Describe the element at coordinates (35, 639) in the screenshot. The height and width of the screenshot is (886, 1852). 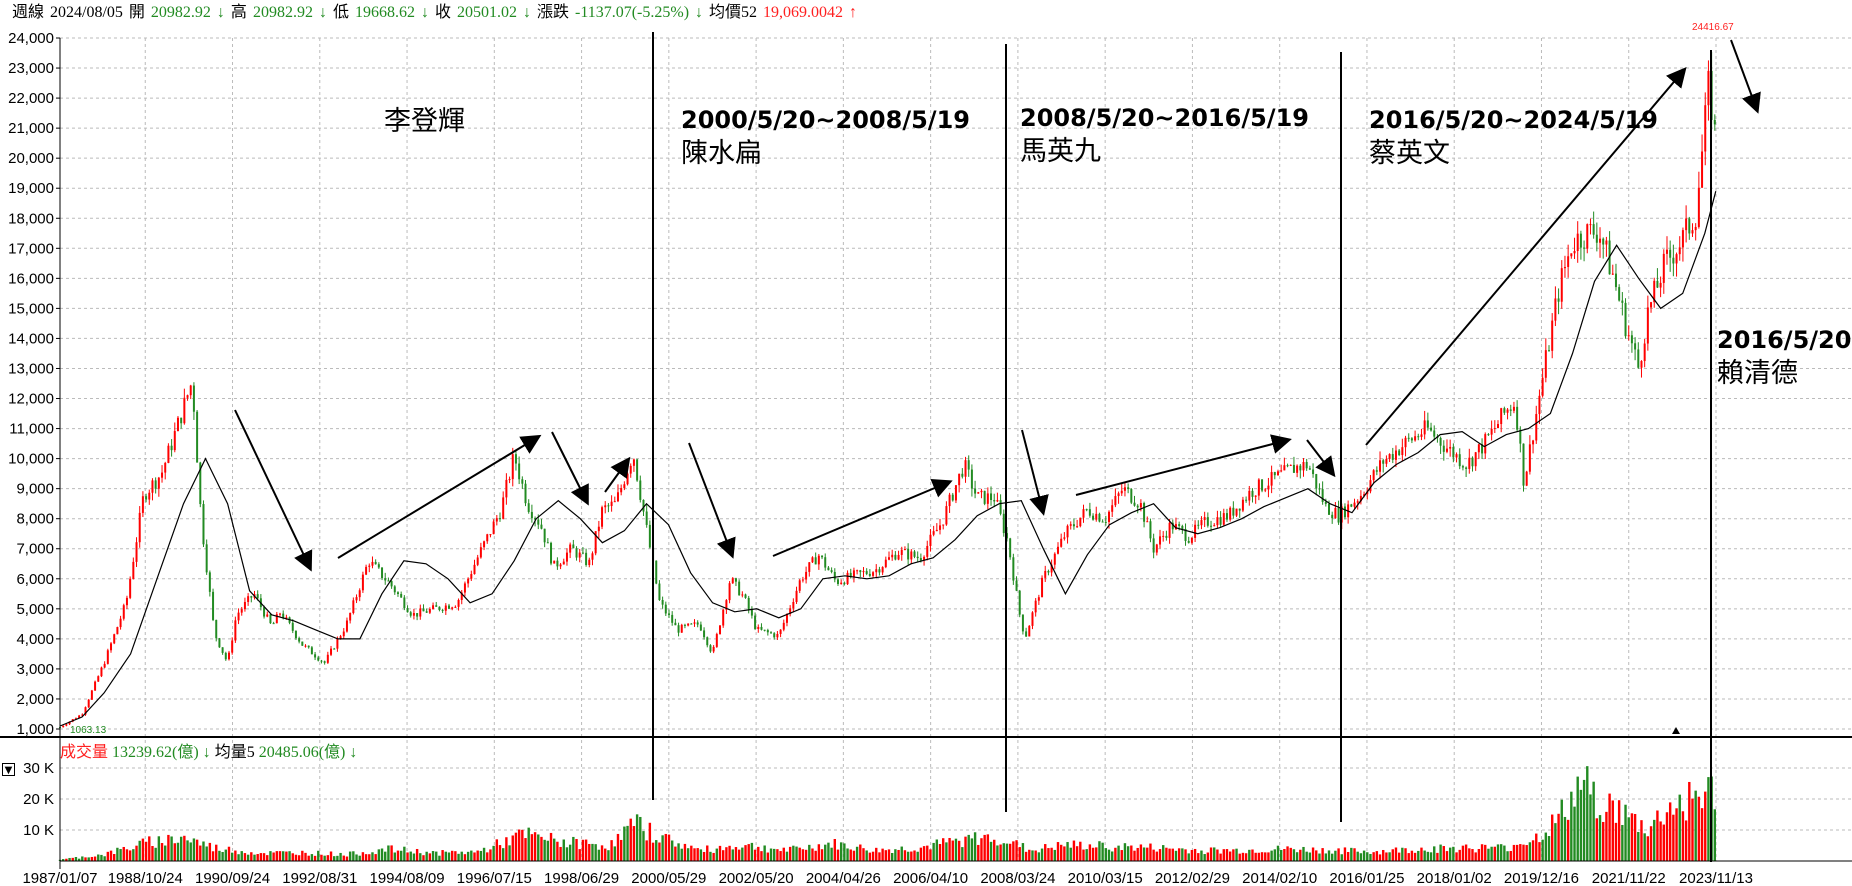
I see `y-tick-label: 4,000` at that location.